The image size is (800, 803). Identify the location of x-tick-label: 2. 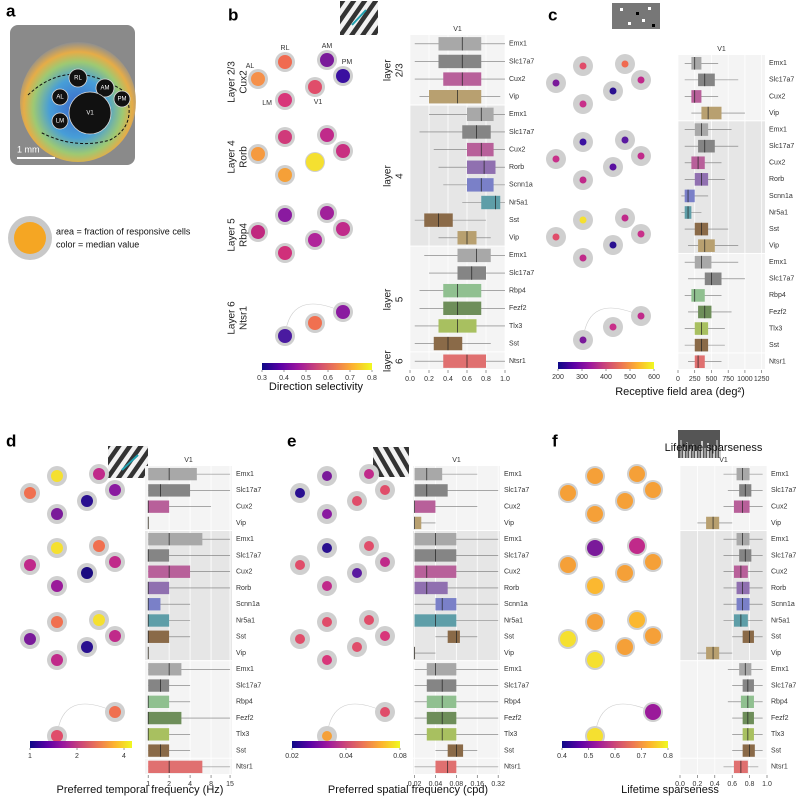
(169, 784).